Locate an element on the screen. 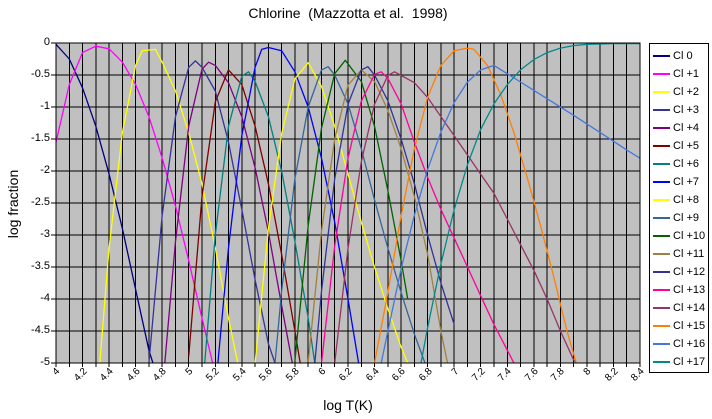 This screenshot has height=419, width=712. legend-entry: Cl +11 is located at coordinates (679, 254).